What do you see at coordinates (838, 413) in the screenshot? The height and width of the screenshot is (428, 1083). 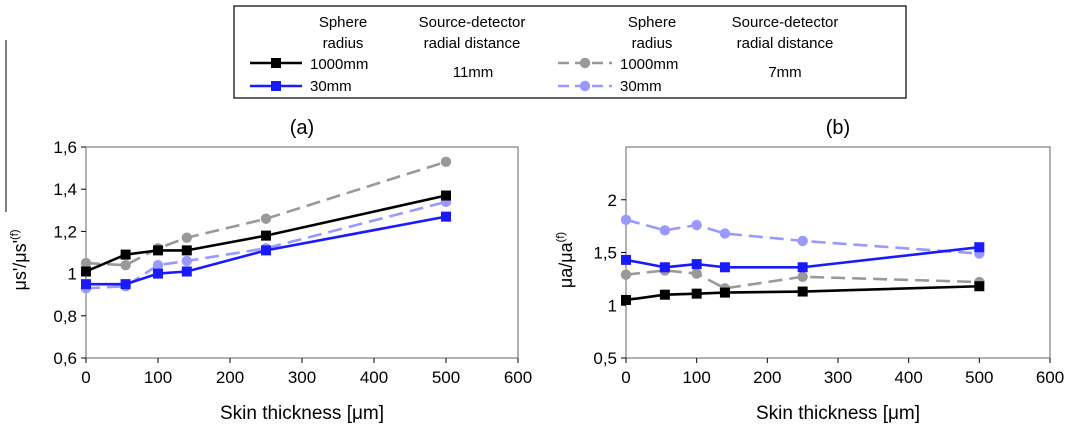 I see `panel-b-xlabel: Skin thickness [μm]` at bounding box center [838, 413].